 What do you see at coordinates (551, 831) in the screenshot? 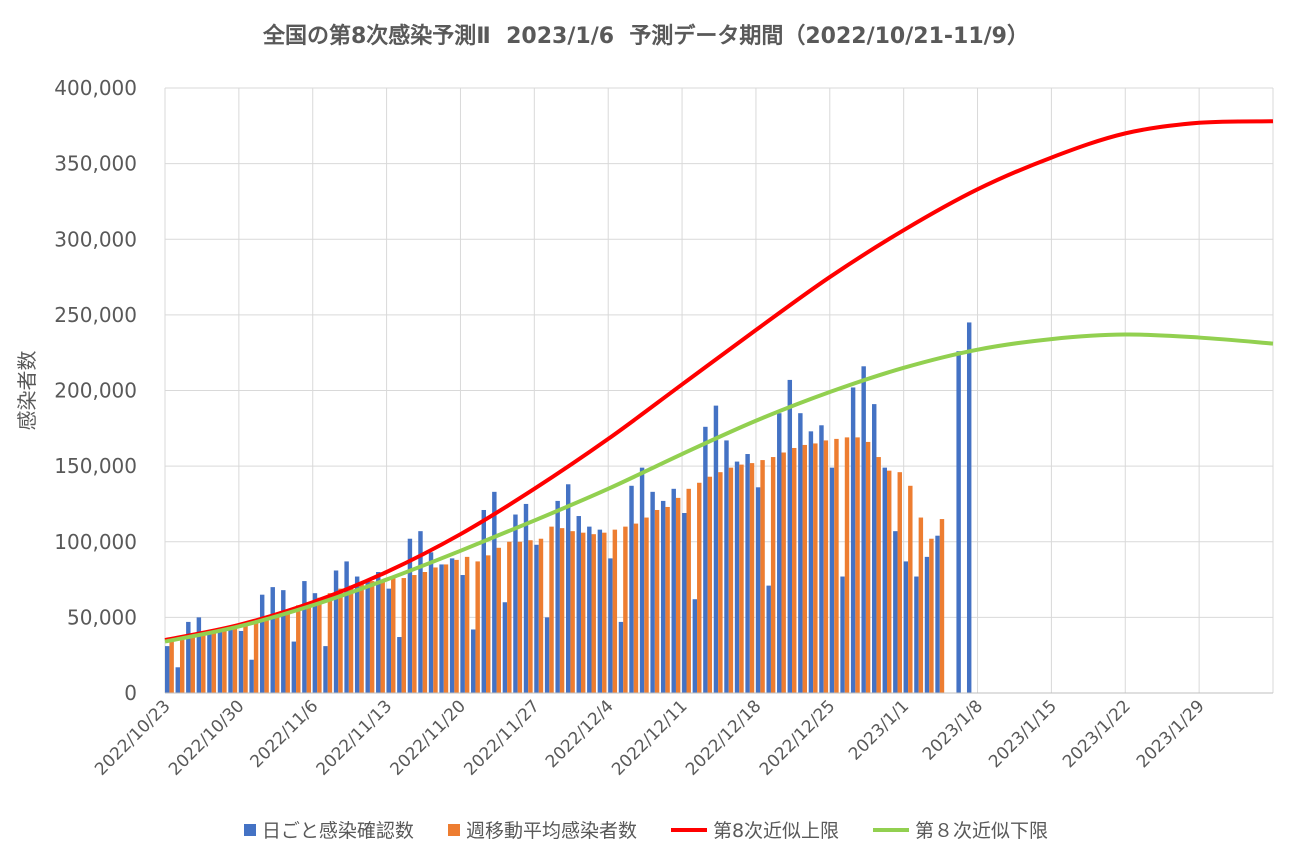
I see `legend-label-weekly-average: 週移動平均感染者数` at bounding box center [551, 831].